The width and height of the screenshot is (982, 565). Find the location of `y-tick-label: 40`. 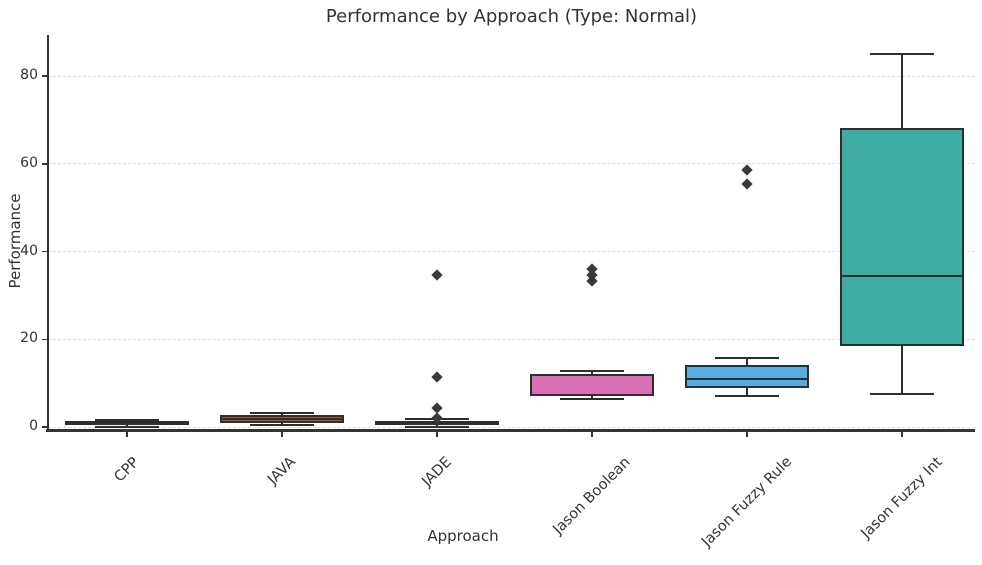

y-tick-label: 40 is located at coordinates (29, 250).